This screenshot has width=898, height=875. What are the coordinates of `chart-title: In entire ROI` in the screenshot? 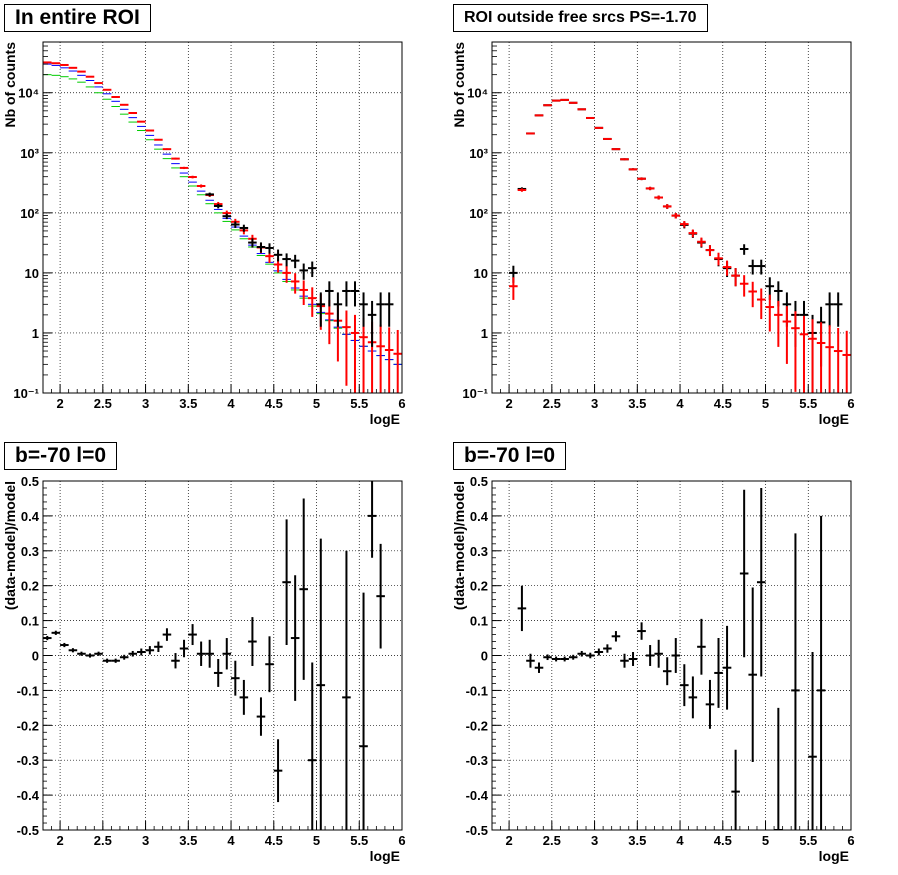 It's located at (77, 18).